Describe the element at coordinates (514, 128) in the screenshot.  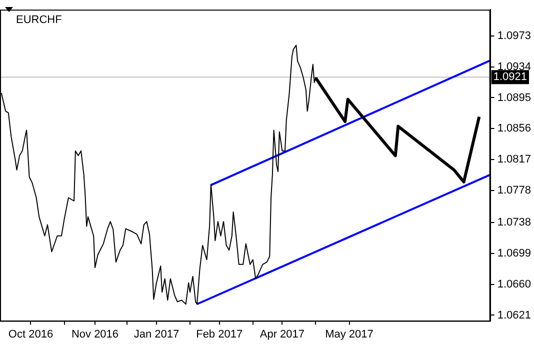
I see `y-tick-label: 1.0856` at that location.